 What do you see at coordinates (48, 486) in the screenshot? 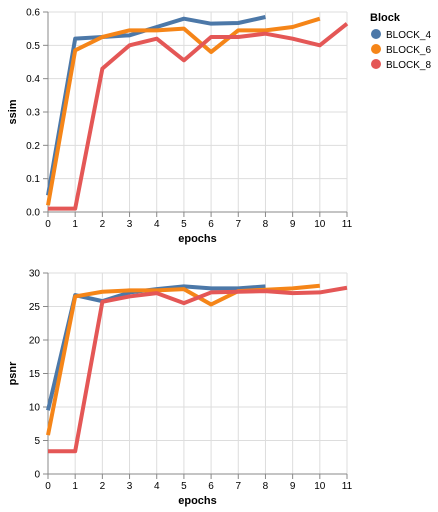
I see `psnr-x-tick-label: 0` at bounding box center [48, 486].